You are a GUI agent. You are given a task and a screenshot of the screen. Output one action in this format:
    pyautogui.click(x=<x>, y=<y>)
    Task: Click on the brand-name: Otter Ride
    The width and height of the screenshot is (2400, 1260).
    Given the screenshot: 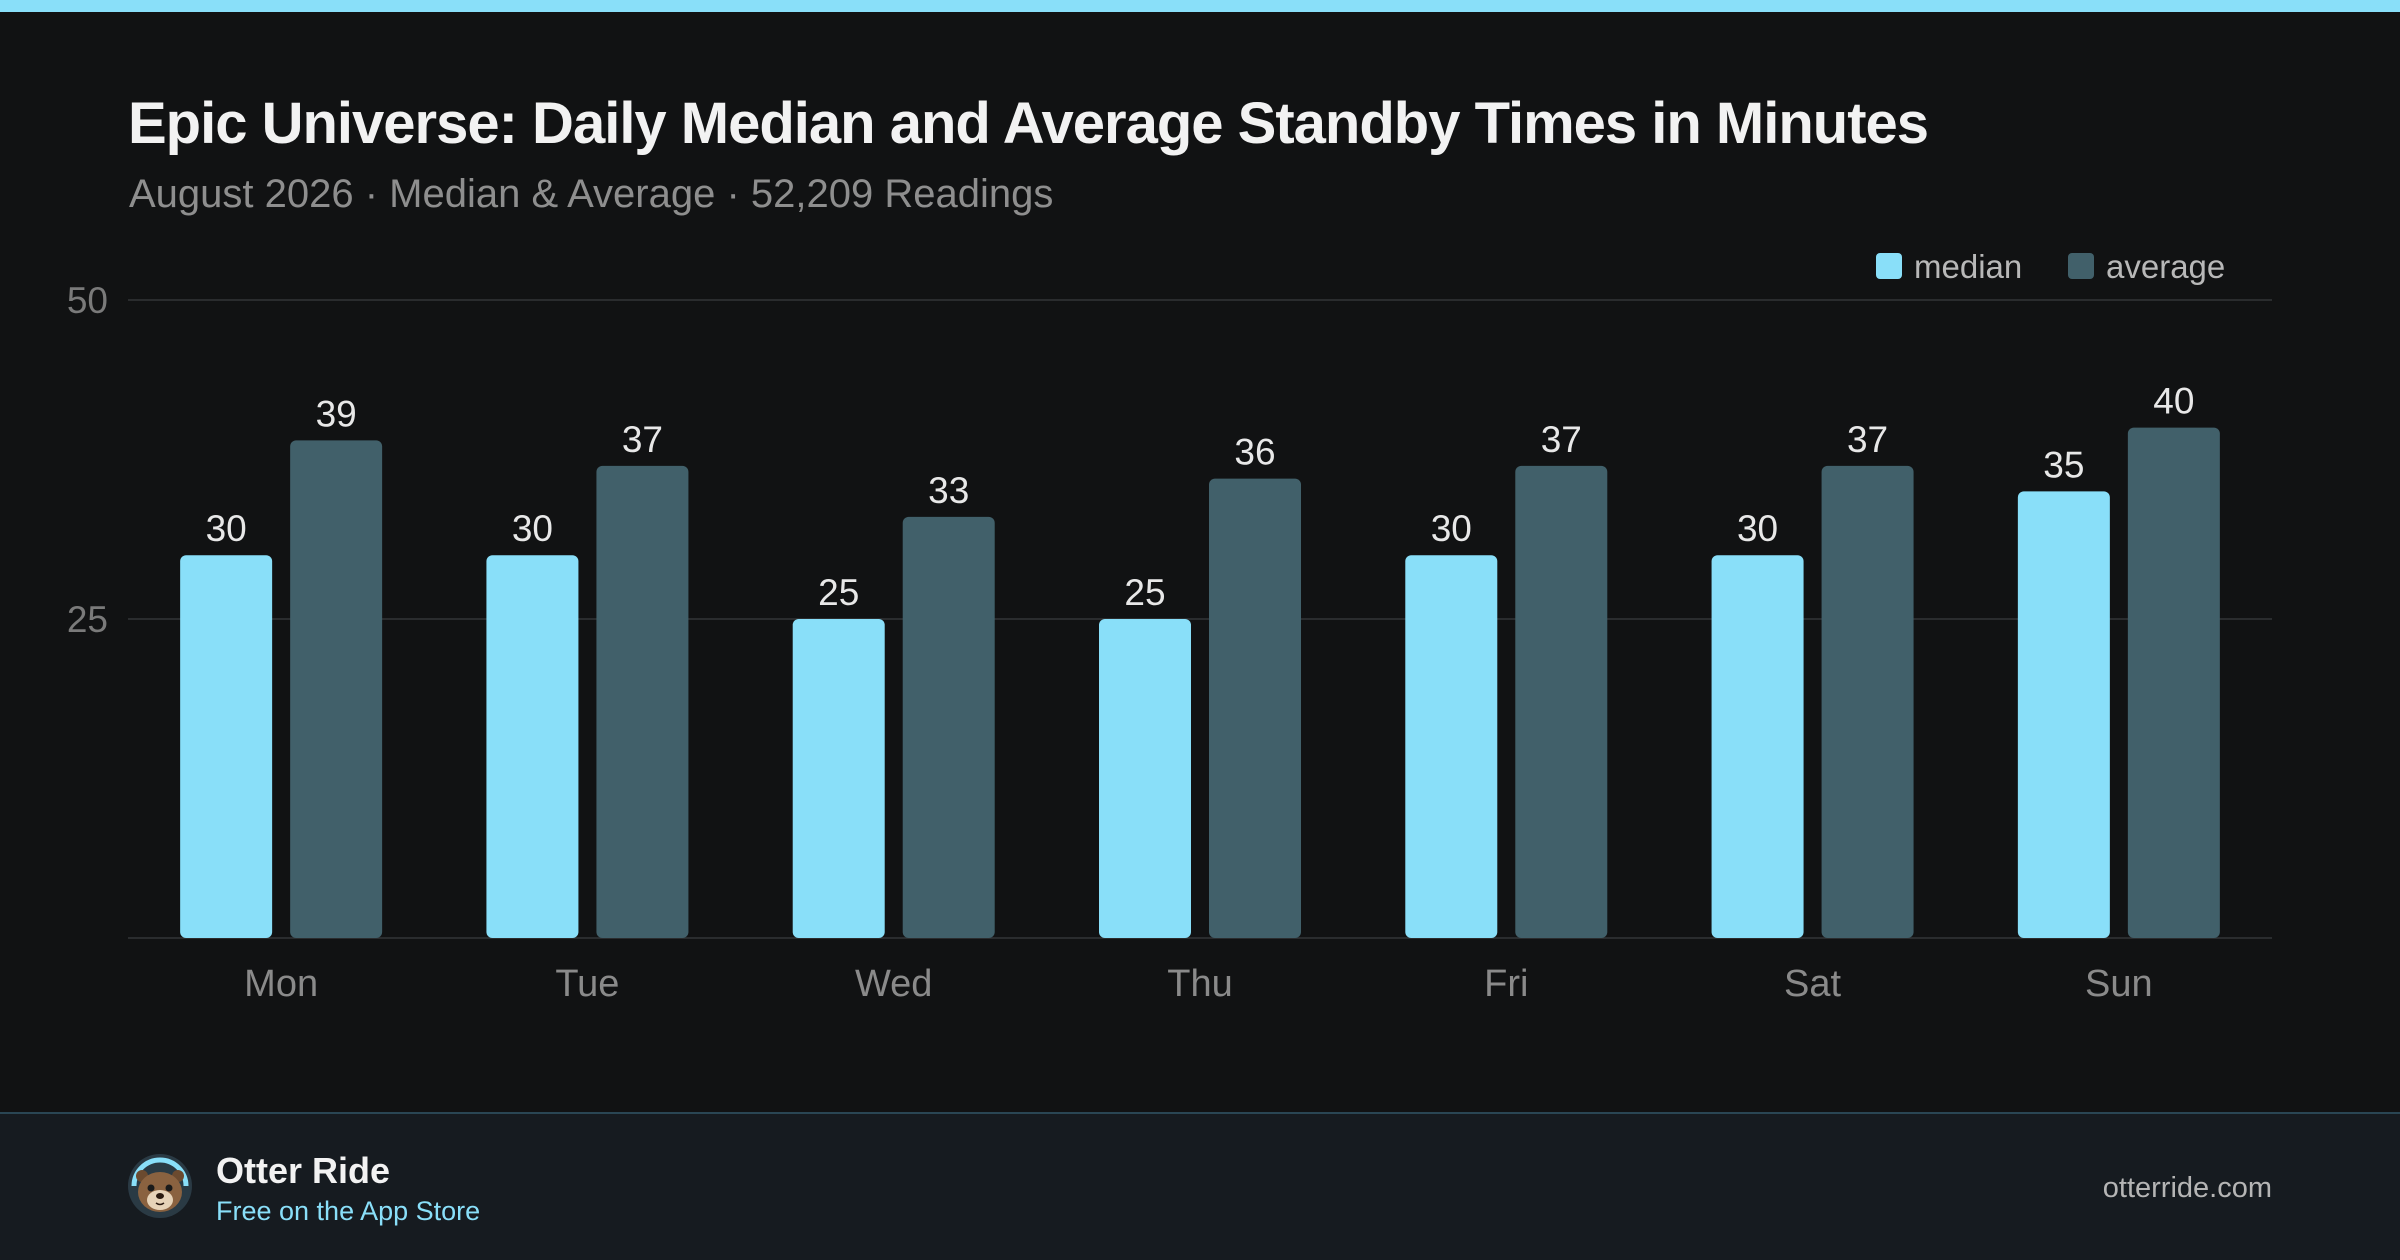 What is the action you would take?
    pyautogui.click(x=303, y=1170)
    